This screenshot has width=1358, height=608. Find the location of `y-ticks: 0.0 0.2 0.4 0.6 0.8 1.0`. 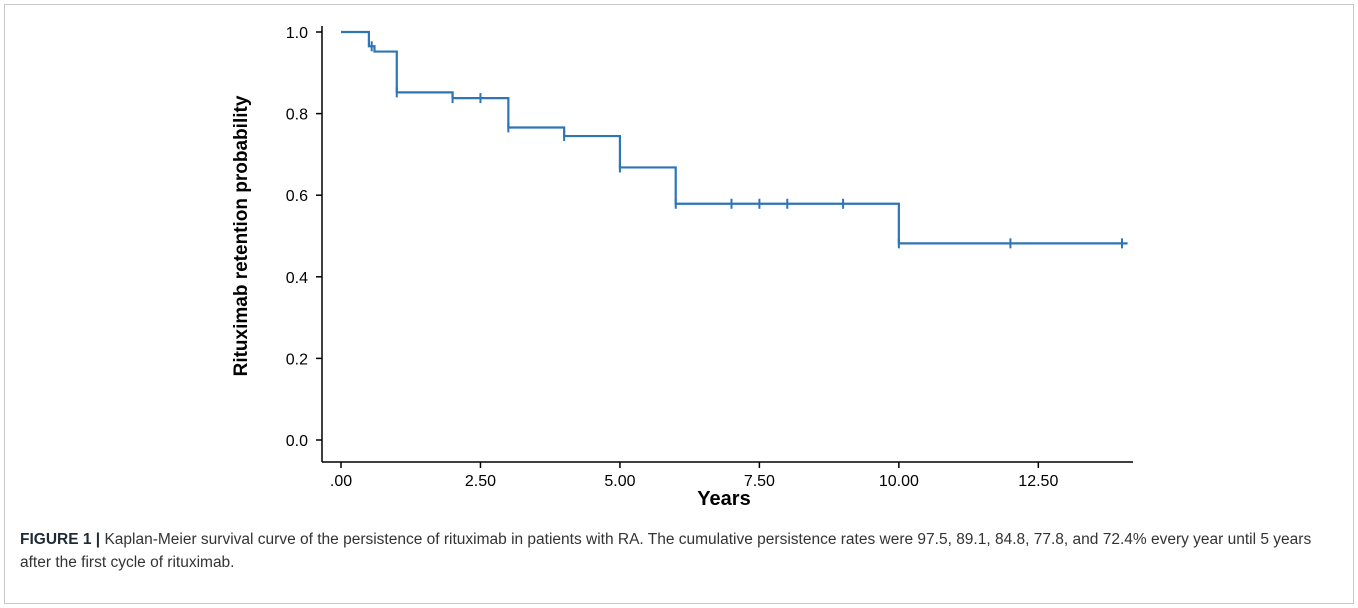

y-ticks: 0.0 0.2 0.4 0.6 0.8 1.0 is located at coordinates (304, 237).